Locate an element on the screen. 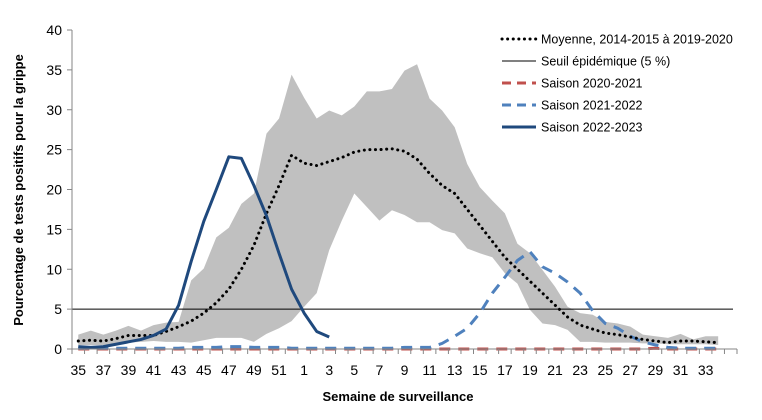  y-tick-label: 20 is located at coordinates (54, 190).